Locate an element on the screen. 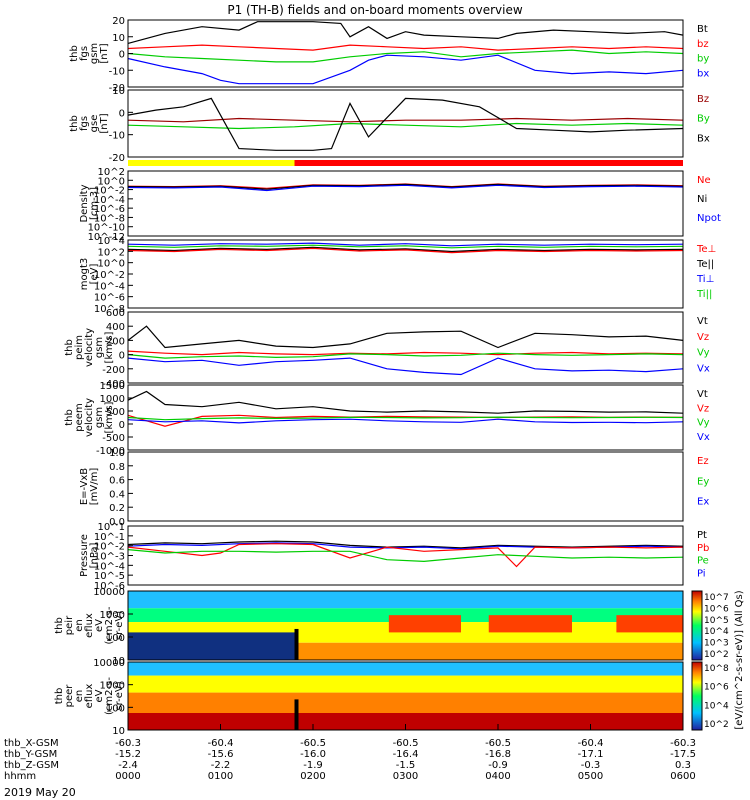 The height and width of the screenshot is (800, 750). x-tick-label: 0.3 is located at coordinates (683, 765).